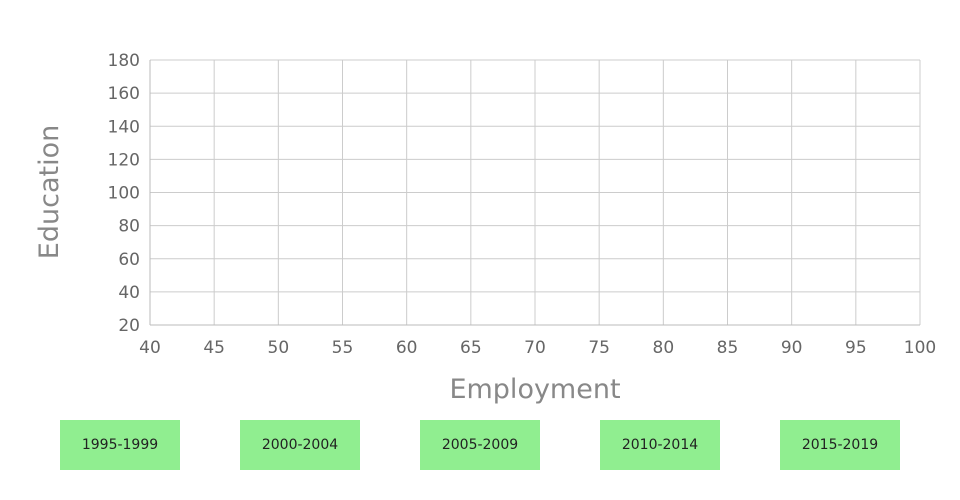  Describe the element at coordinates (120, 445) in the screenshot. I see `period-button-1995-1999: 1995-1999` at that location.